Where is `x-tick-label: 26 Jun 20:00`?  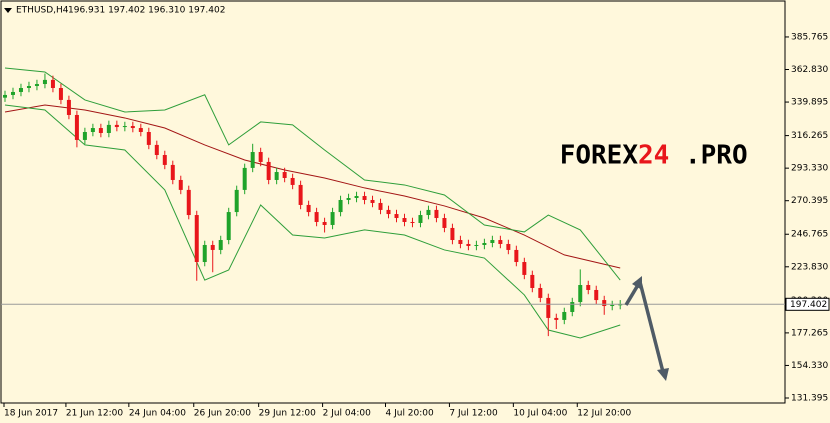
x-tick-label: 26 Jun 20:00 is located at coordinates (222, 414).